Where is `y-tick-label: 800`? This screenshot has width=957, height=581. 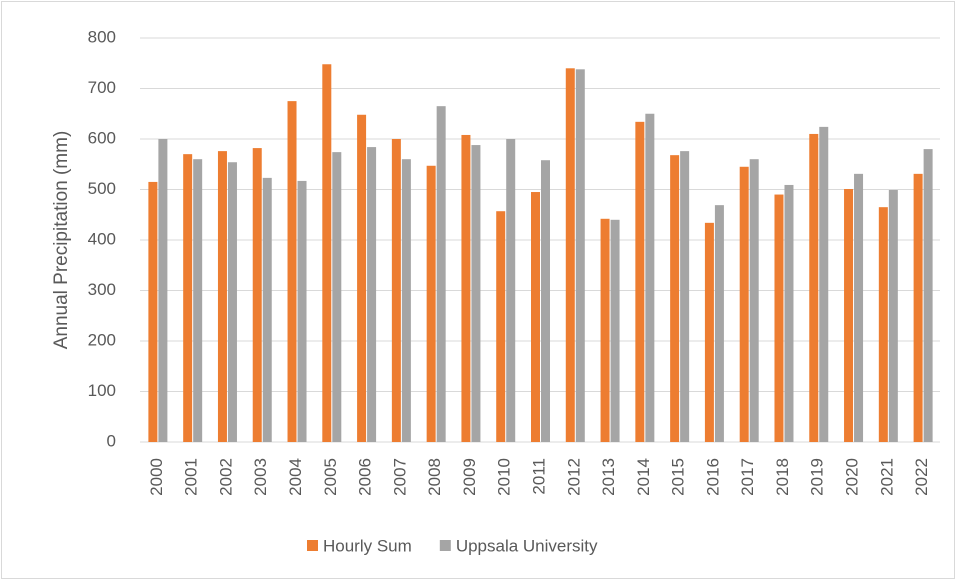
y-tick-label: 800 is located at coordinates (102, 36).